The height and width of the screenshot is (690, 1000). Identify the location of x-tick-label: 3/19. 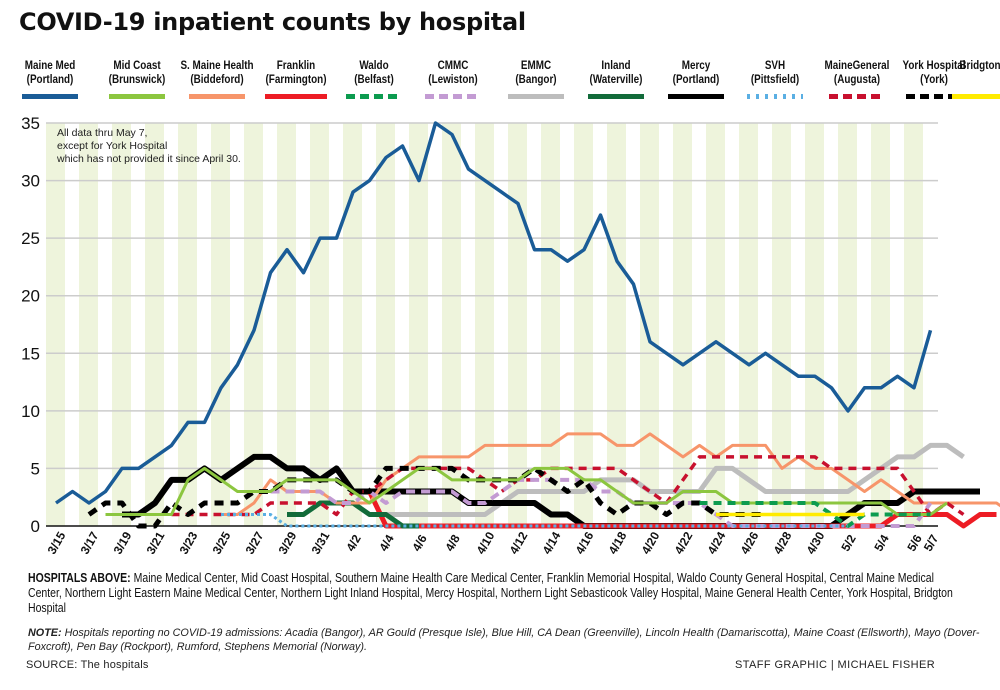
(123, 543).